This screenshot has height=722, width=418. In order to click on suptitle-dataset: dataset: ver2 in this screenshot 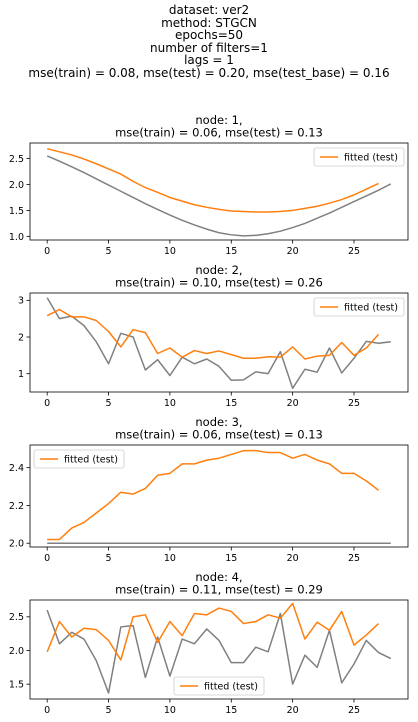, I will do `click(209, 10)`.